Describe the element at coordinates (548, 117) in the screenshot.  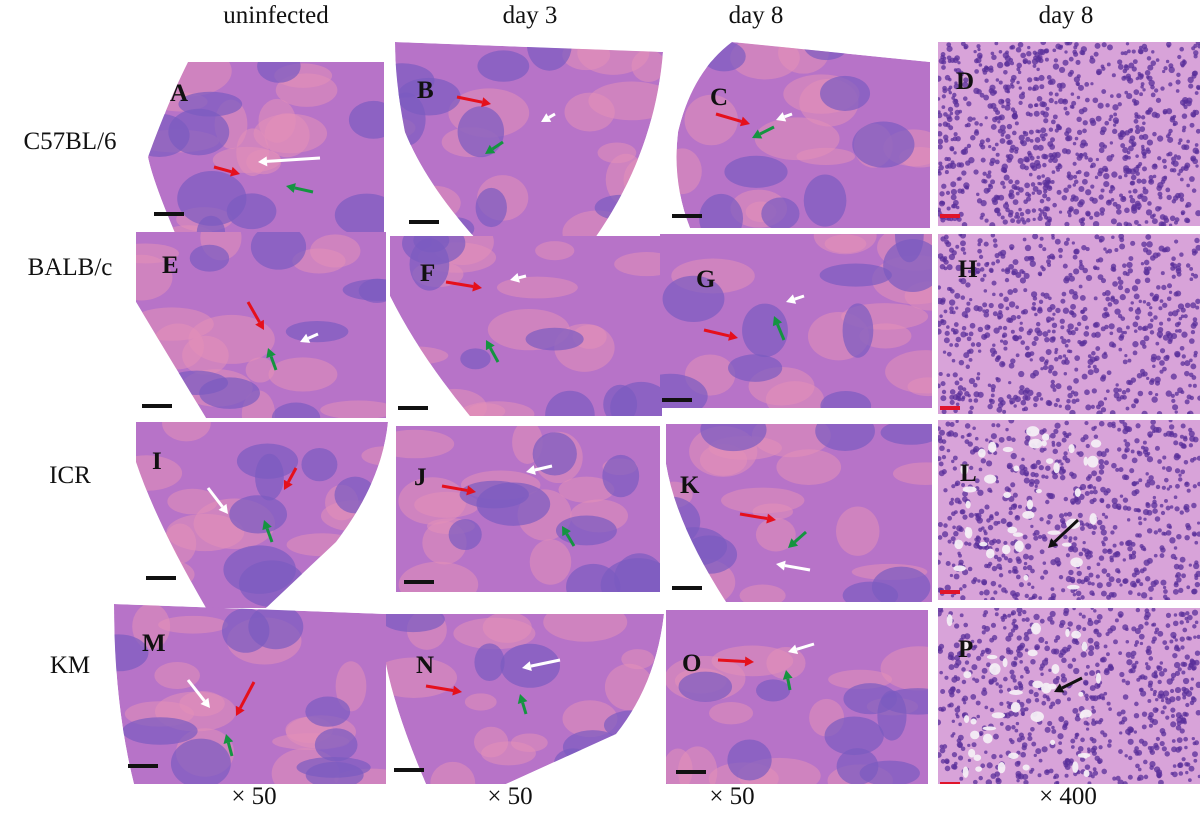
I see `arrow-white` at that location.